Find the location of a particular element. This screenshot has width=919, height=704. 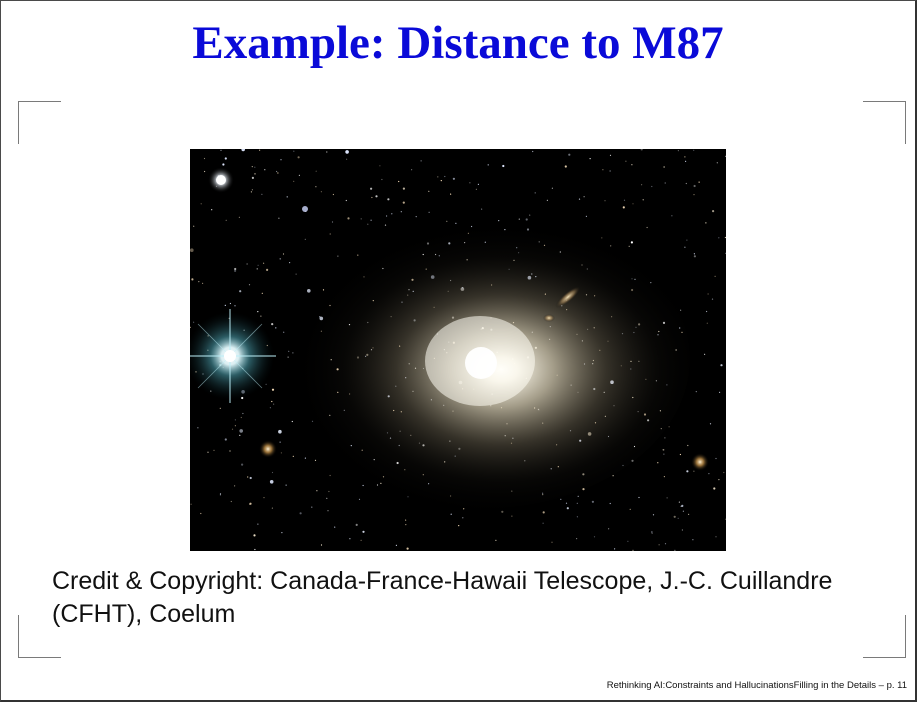

slide-title: Example: Distance to M87 is located at coordinates (458, 43).